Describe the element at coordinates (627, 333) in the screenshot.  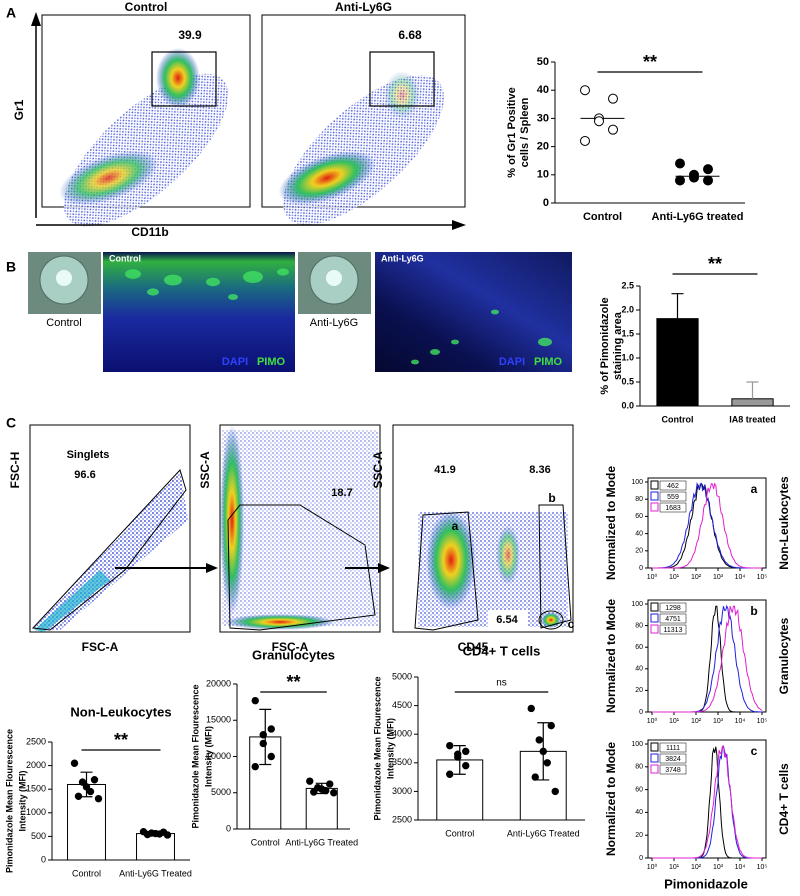
I see `y-tick-label: 1.5` at that location.